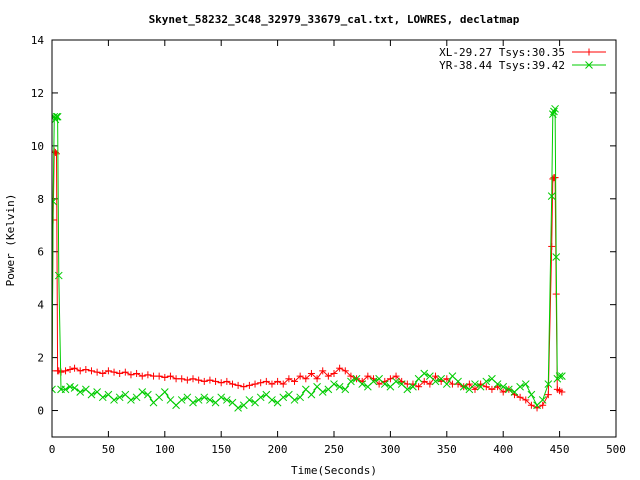 The image size is (640, 480). Describe the element at coordinates (10, 240) in the screenshot. I see `y-axis-label: Power (Kelvin)` at that location.